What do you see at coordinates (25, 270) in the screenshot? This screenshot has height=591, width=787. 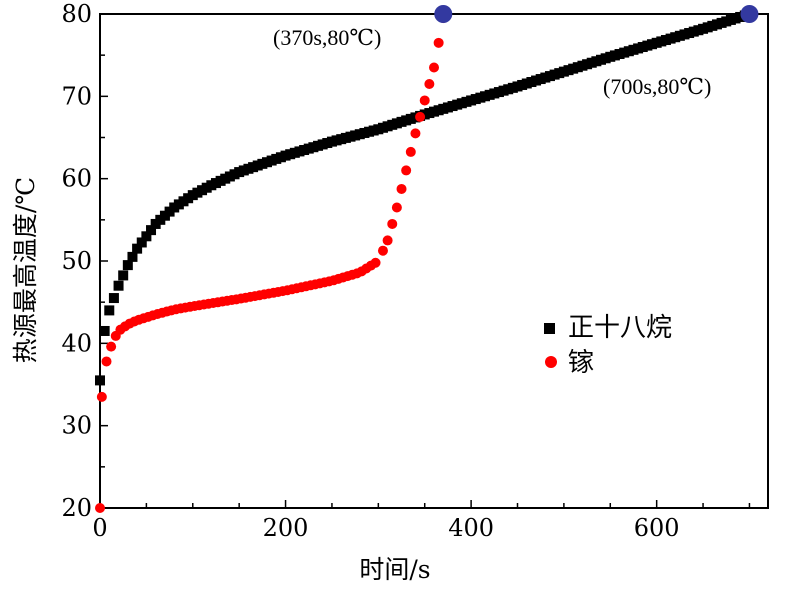 I see `y-axis-label: 热源最高温度/℃` at bounding box center [25, 270].